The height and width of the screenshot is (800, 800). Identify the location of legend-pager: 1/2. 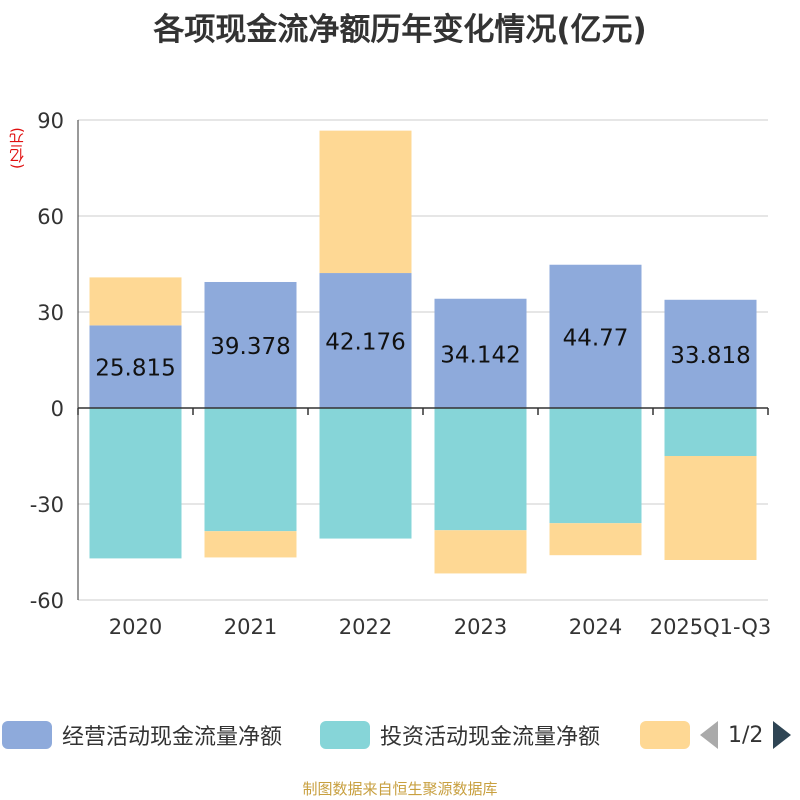
(746, 735).